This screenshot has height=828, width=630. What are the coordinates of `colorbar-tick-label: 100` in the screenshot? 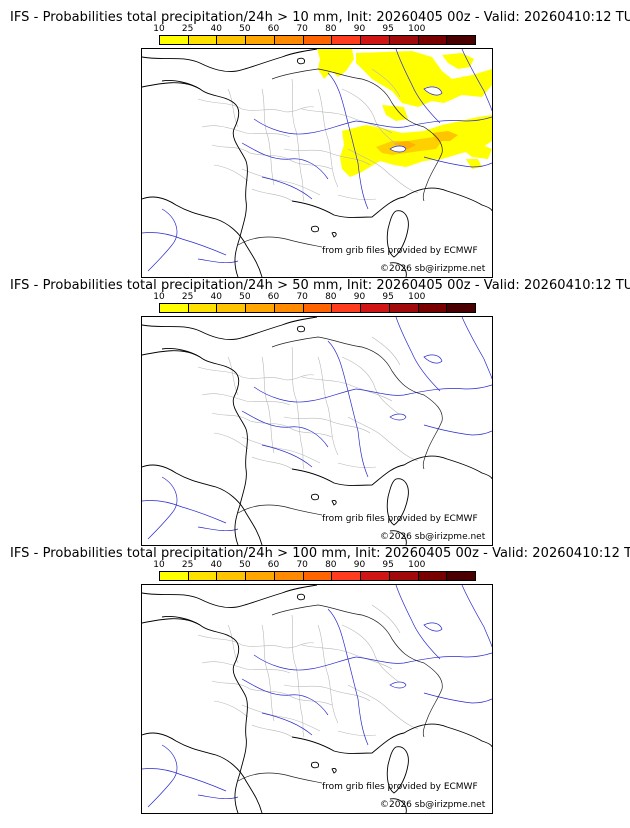 It's located at (417, 297).